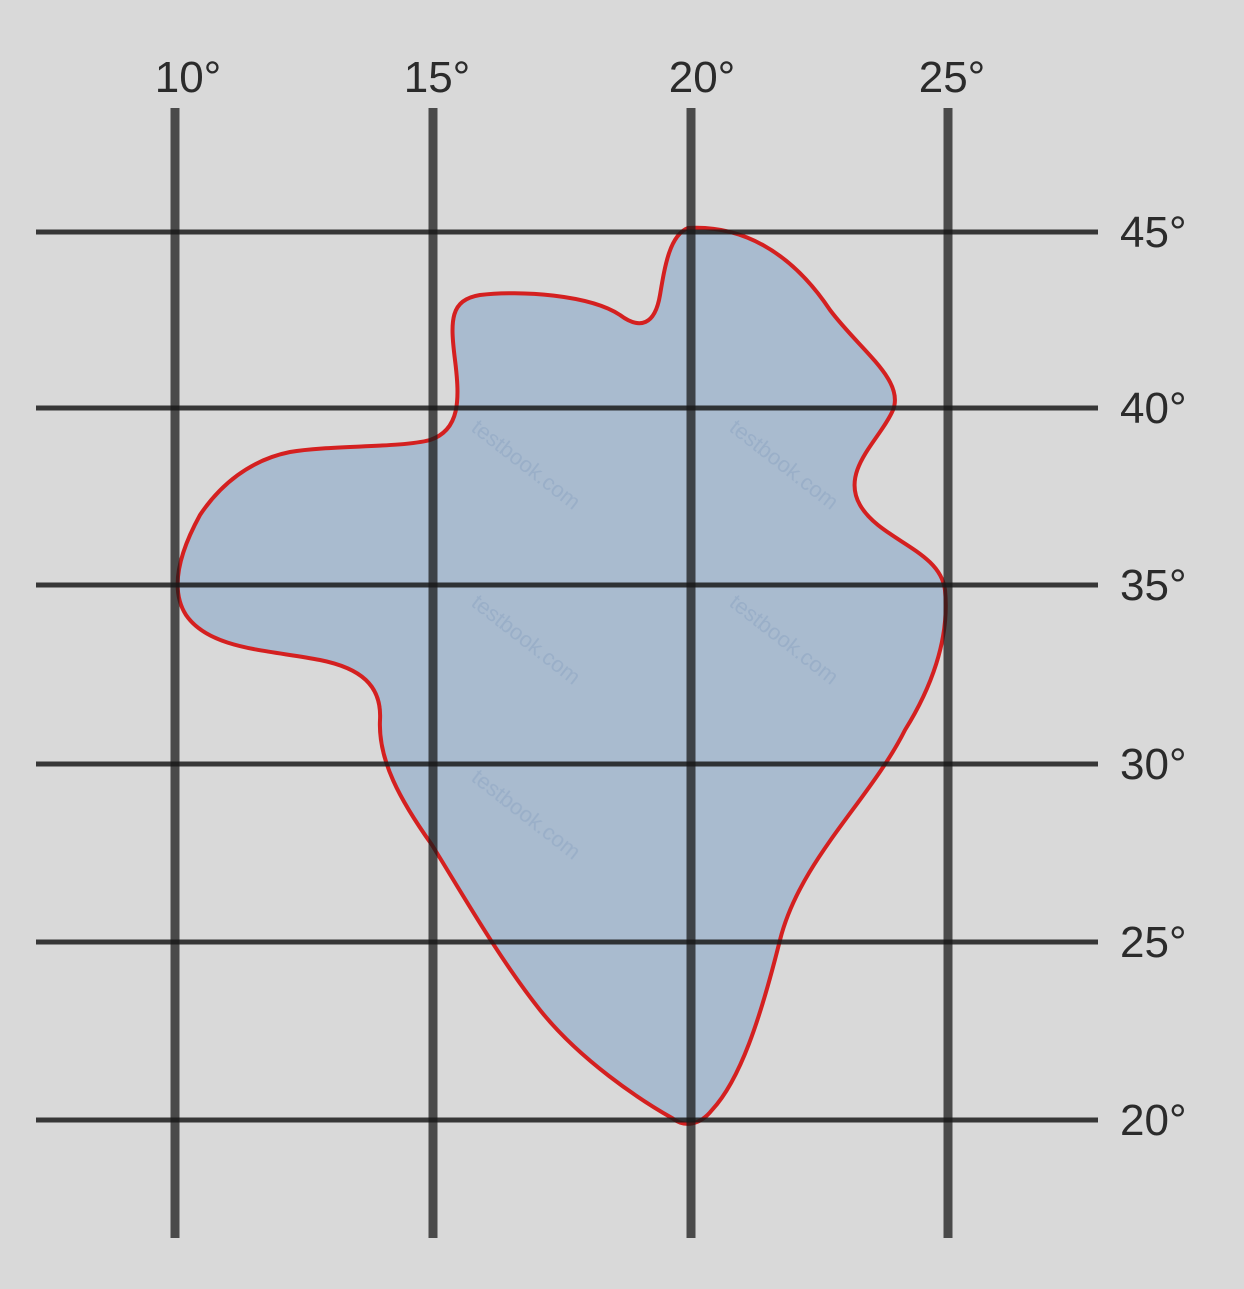  Describe the element at coordinates (570, 77) in the screenshot. I see `longitude-labels: 10° 15° 20° 25°` at that location.